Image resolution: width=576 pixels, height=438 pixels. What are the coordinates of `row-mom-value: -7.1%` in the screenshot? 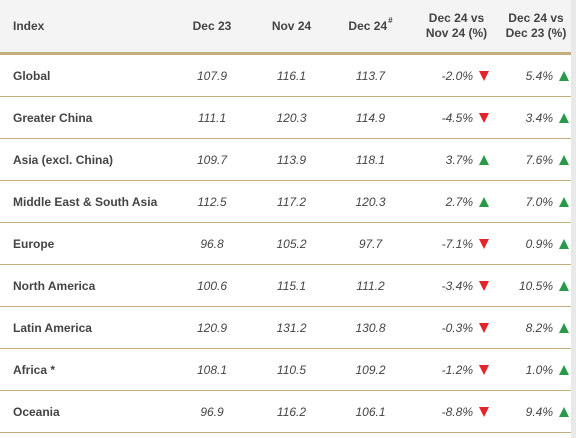 It's located at (457, 243).